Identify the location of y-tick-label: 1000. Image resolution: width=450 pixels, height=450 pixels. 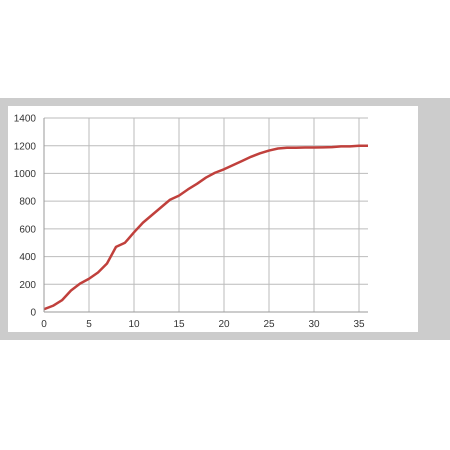
(25, 174).